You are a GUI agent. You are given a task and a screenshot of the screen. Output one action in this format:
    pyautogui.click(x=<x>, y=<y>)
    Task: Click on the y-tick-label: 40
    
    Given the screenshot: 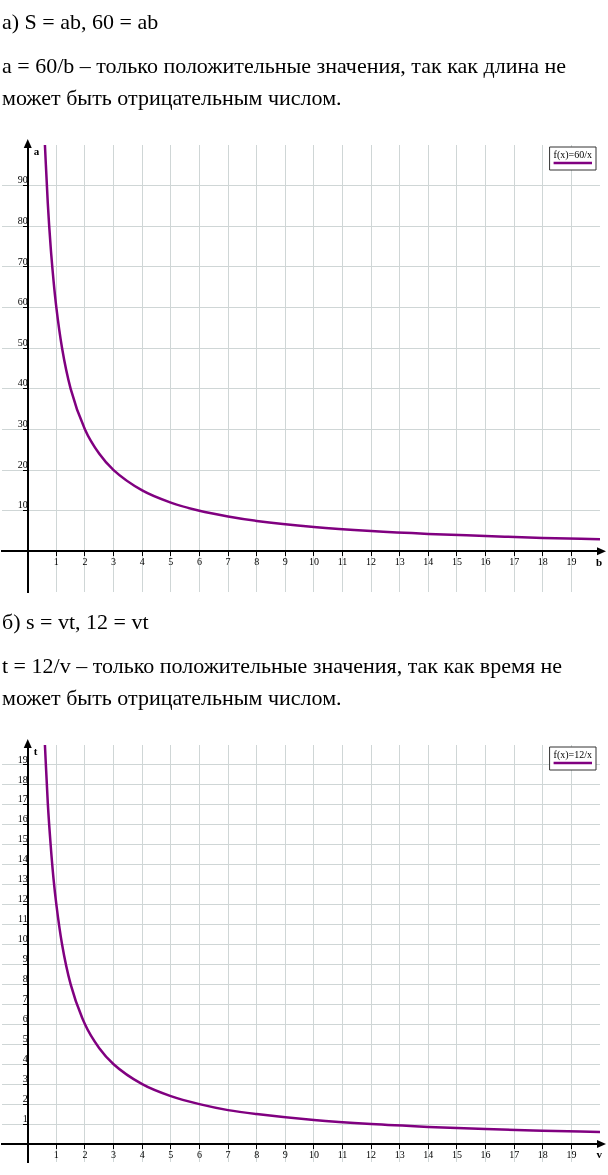 What is the action you would take?
    pyautogui.click(x=22, y=383)
    